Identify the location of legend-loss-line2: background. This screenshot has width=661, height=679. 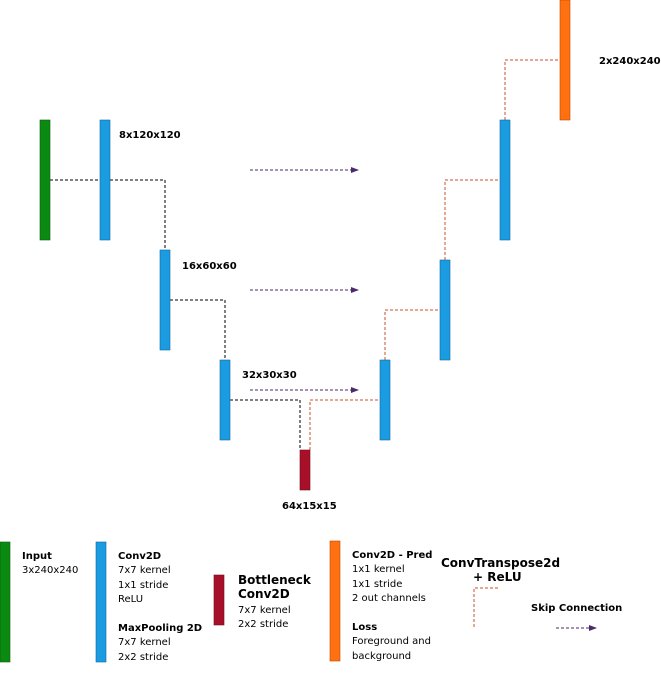
(381, 656).